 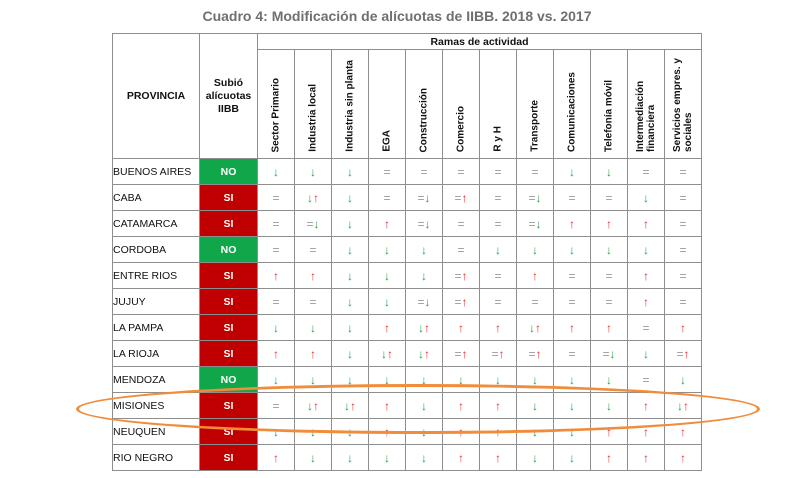 I want to click on table-row: CORDOBA NO = = ↓ ↓ ↓ = ↓ ↓ ↓ ↓ ↓ =, so click(x=407, y=249).